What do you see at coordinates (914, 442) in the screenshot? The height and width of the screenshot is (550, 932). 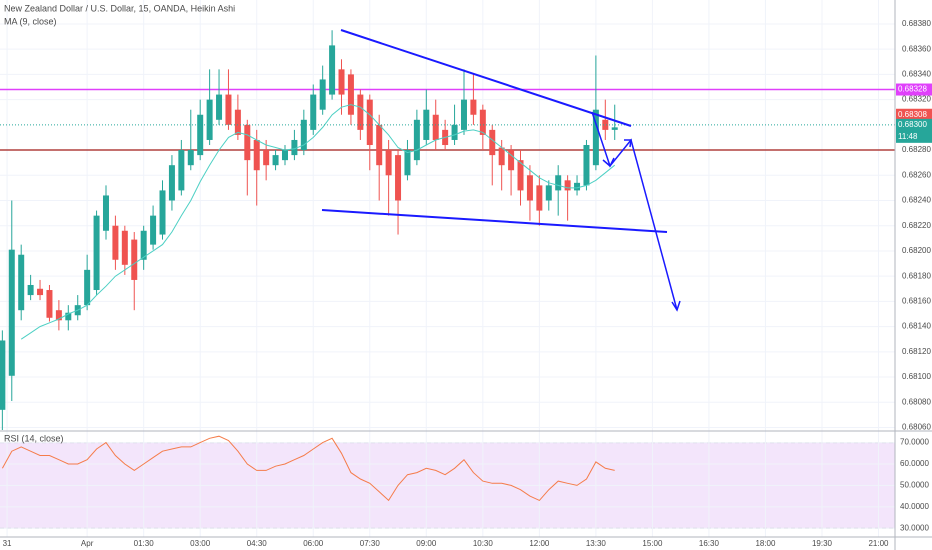 I see `rsi-tick-label: 70.0000` at bounding box center [914, 442].